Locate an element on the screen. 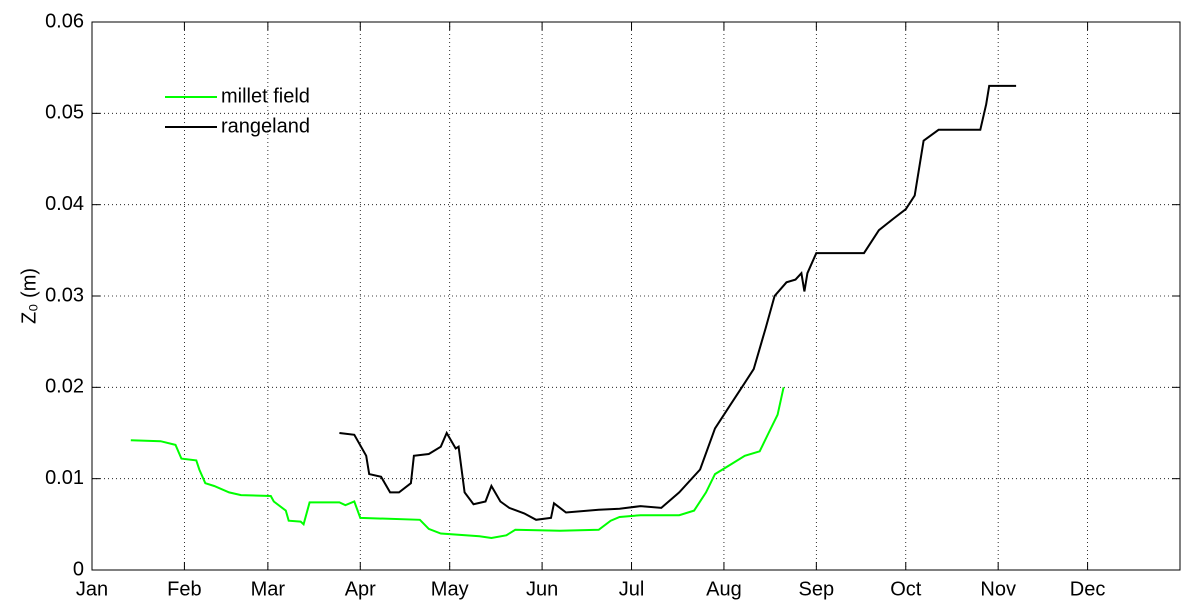  y-axis-label: Z₀ (m) is located at coordinates (29, 296).